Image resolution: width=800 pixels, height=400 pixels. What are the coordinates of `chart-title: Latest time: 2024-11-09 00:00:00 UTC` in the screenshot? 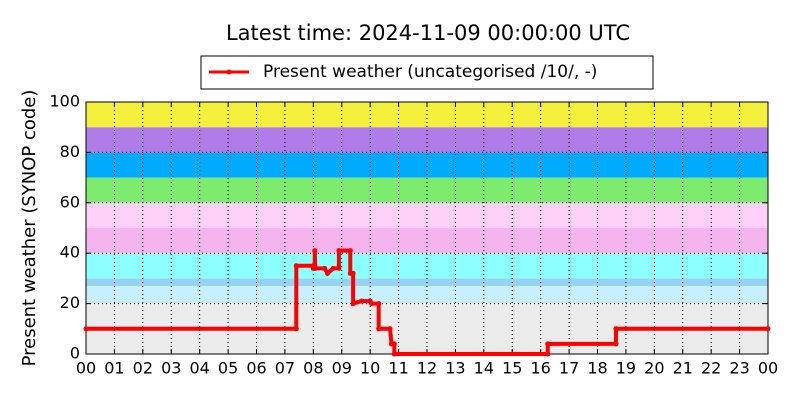 It's located at (428, 33).